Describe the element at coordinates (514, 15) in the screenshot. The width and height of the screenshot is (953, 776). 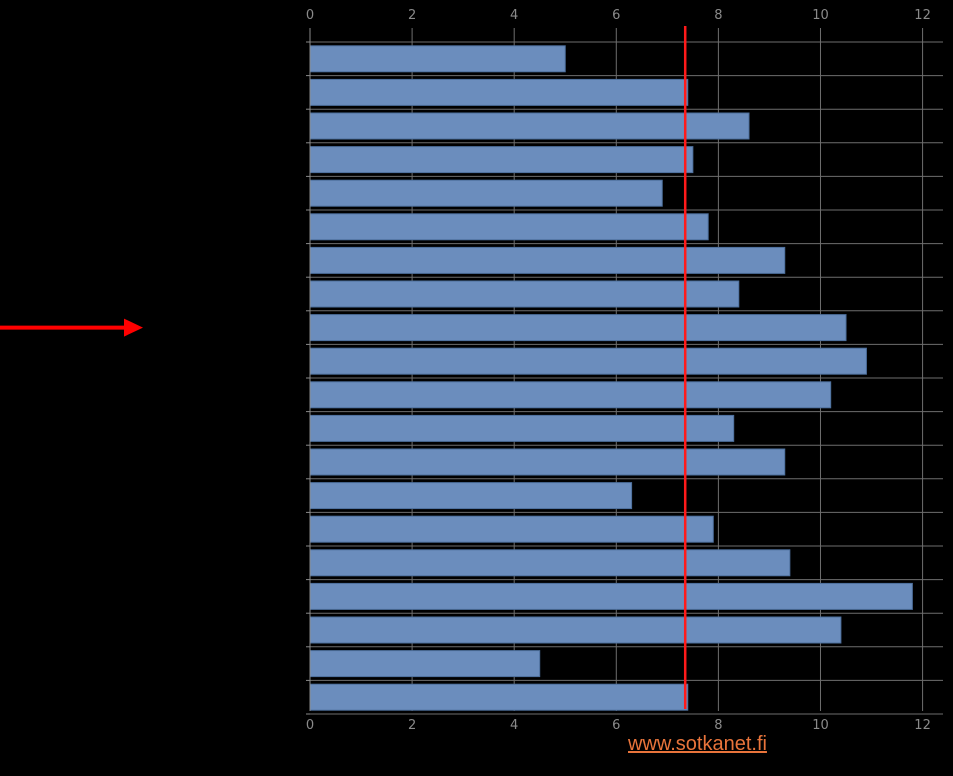
I see `x-tick-label-top-4: 4` at that location.